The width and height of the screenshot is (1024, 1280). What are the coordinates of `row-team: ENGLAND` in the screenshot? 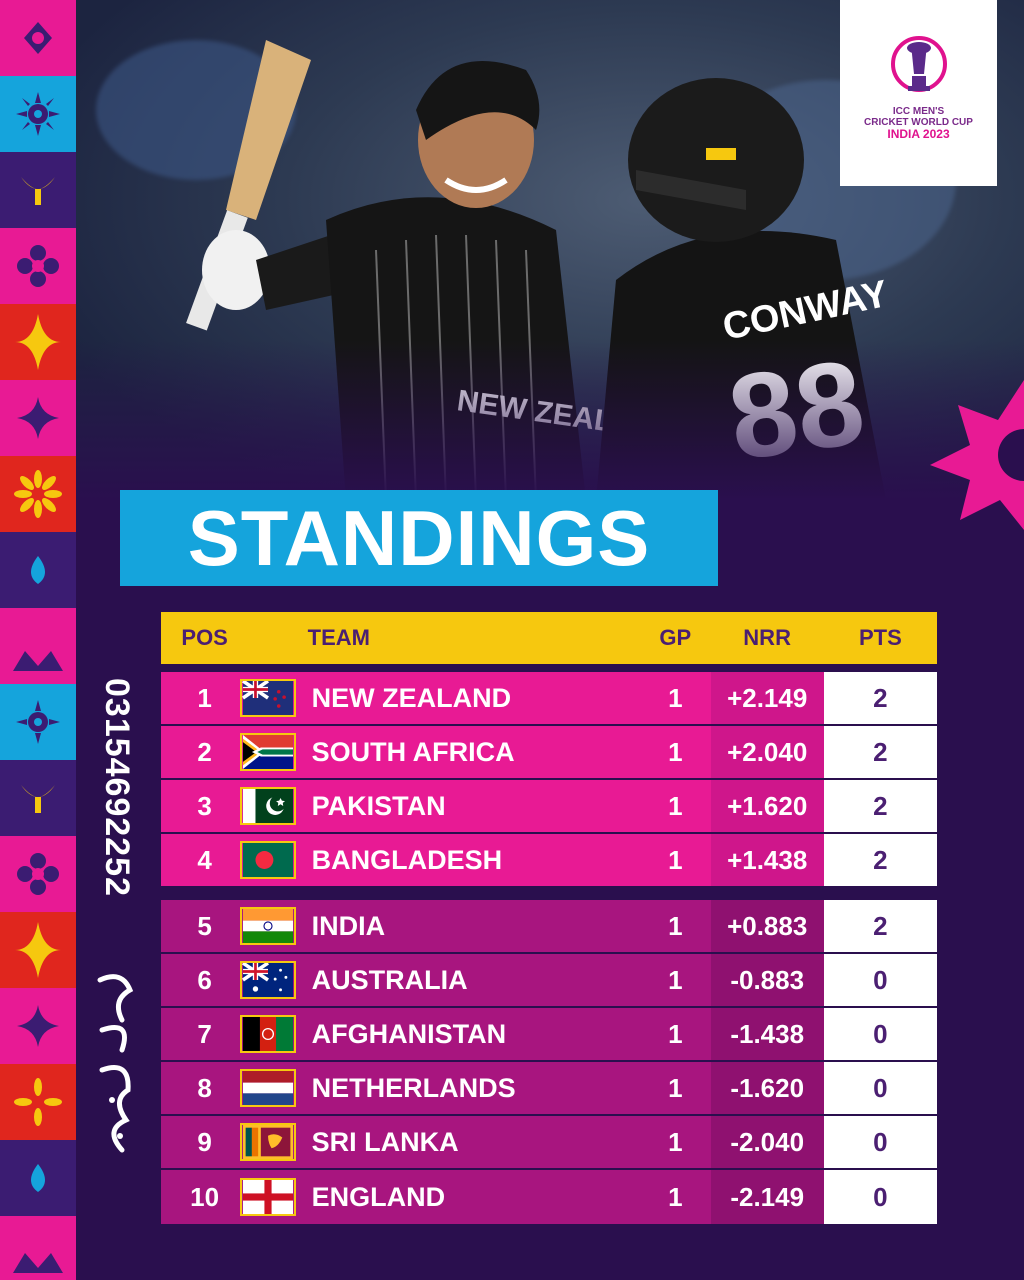 It's located at (378, 1196).